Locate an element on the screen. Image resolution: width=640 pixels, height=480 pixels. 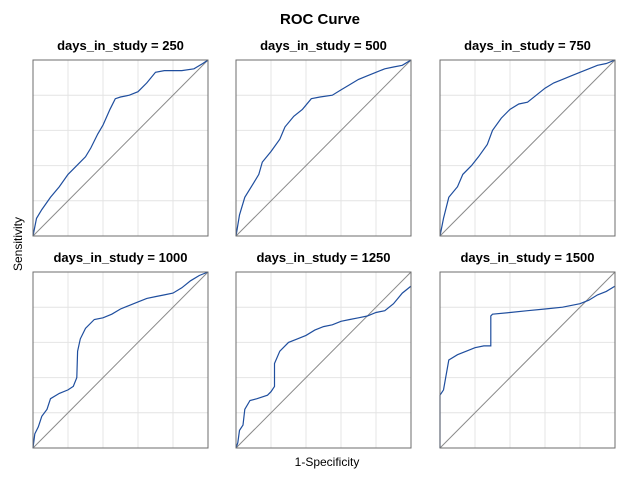
y-axis-label: Sensitivity is located at coordinates (18, 244).